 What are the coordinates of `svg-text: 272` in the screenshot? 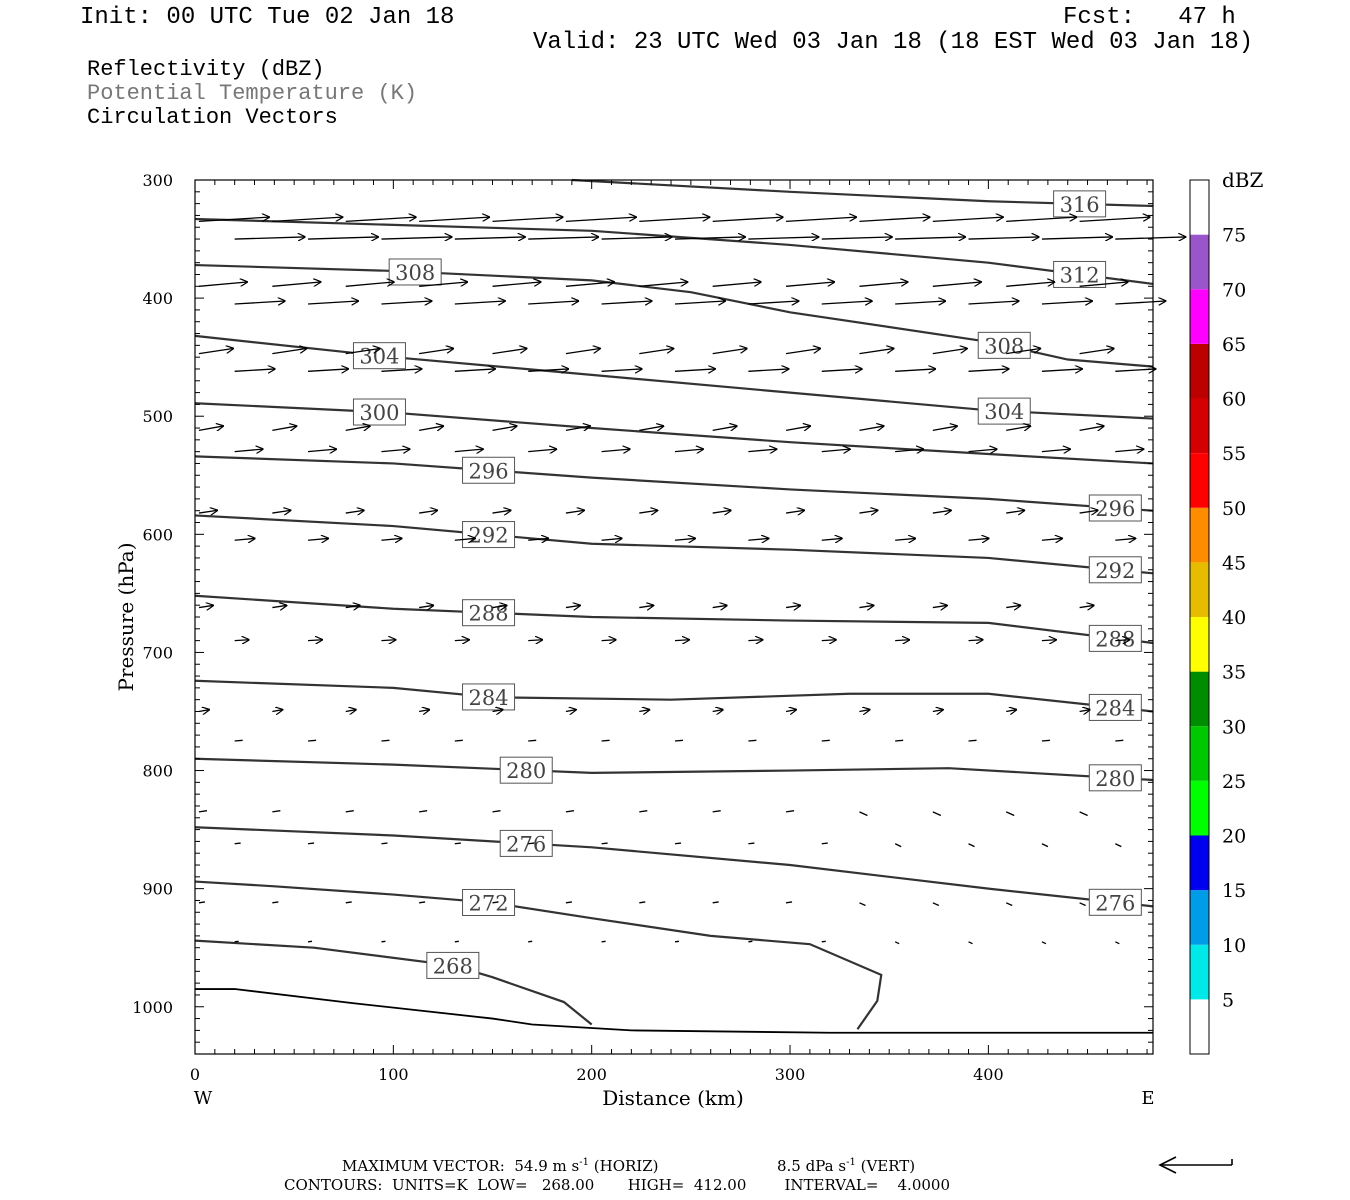 It's located at (489, 903).